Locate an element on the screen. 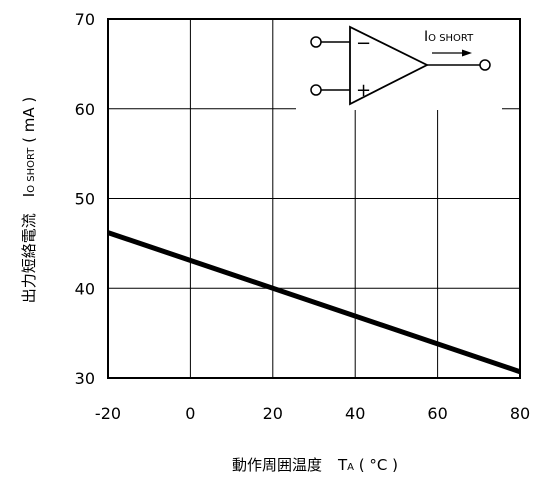 Image resolution: width=538 pixels, height=477 pixels. y-tick-label: 50 is located at coordinates (85, 199).